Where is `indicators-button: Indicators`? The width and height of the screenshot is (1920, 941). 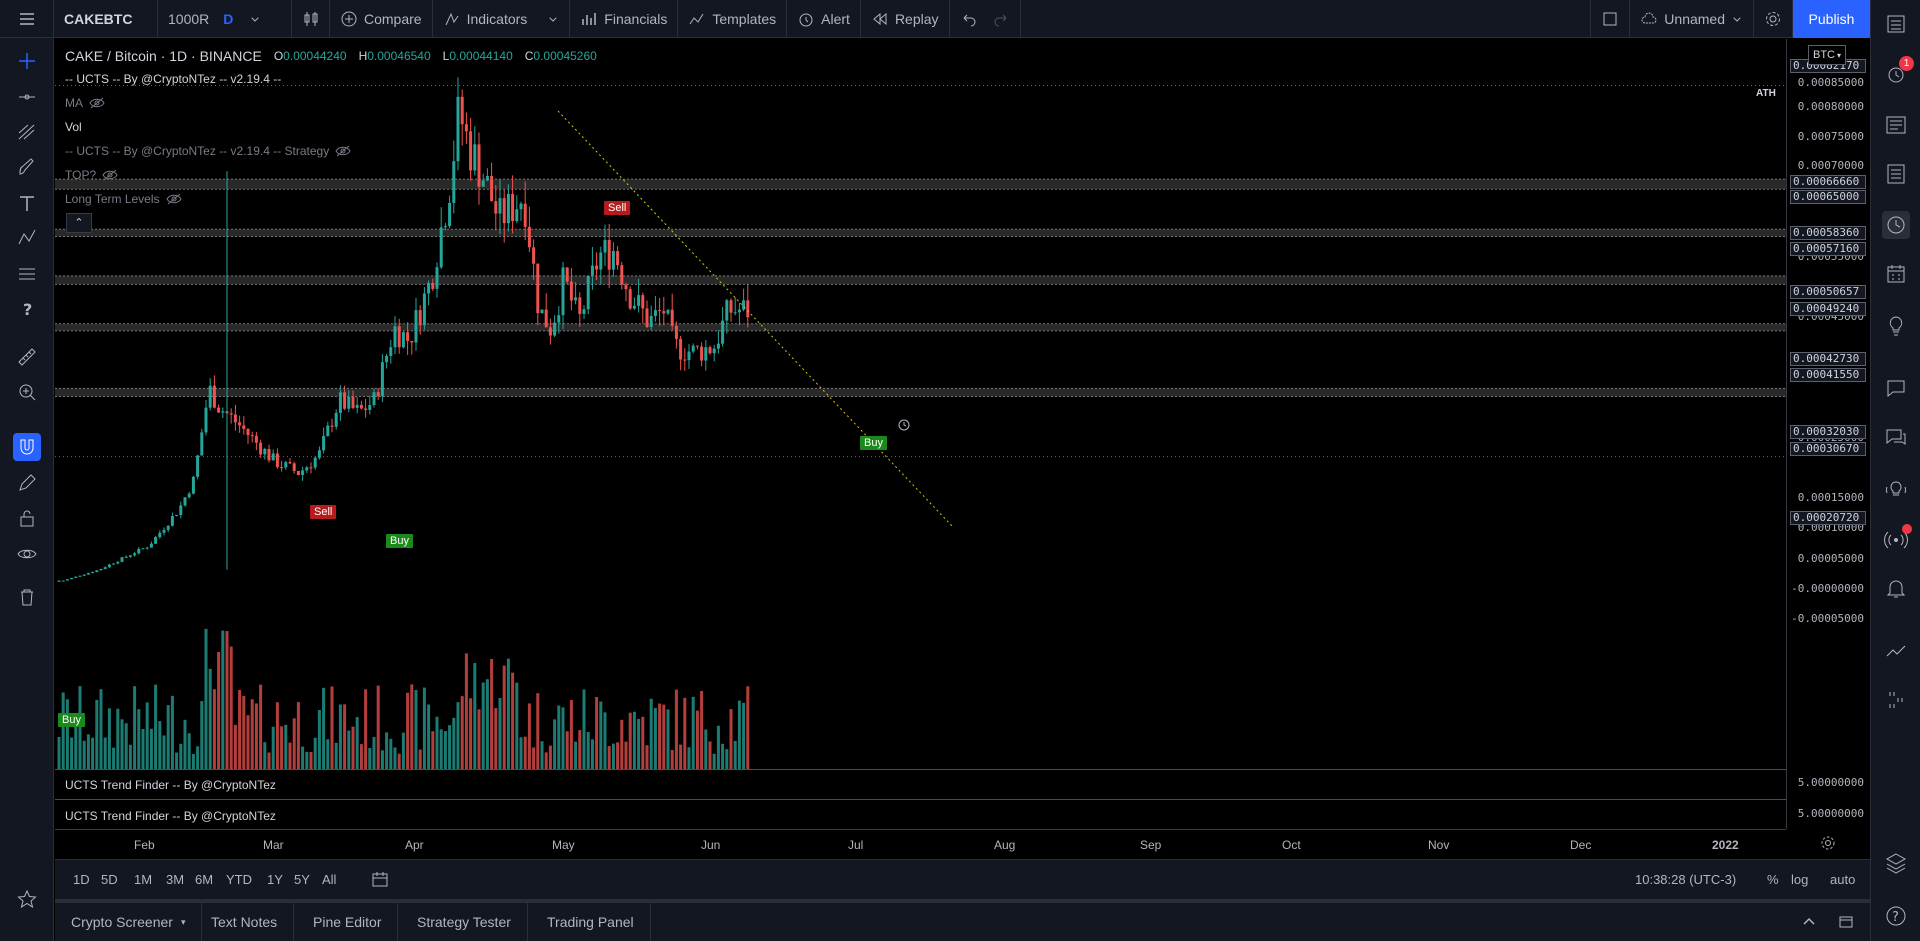
indicators-button: Indicators is located at coordinates (502, 19).